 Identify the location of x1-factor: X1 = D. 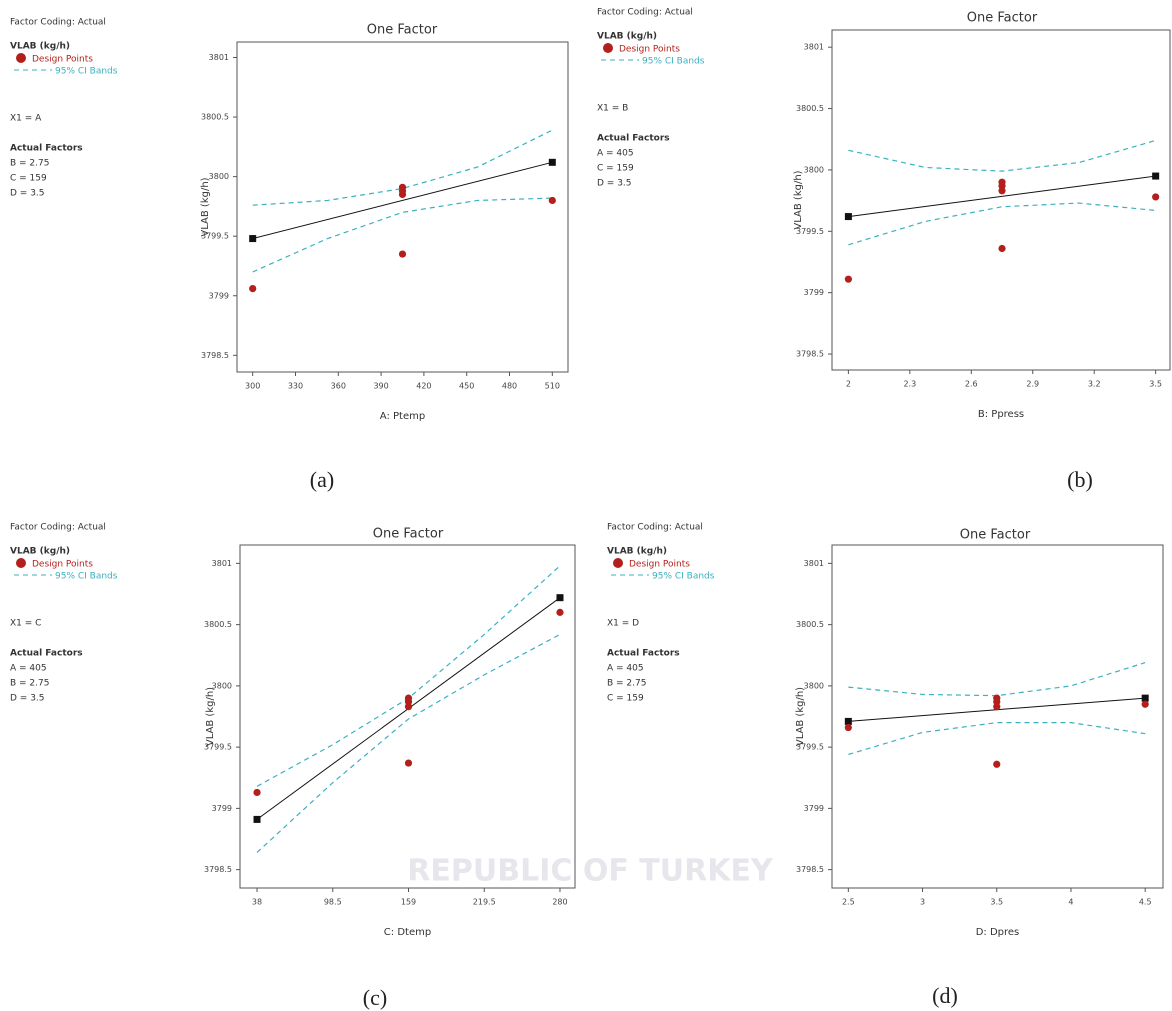
(623, 624).